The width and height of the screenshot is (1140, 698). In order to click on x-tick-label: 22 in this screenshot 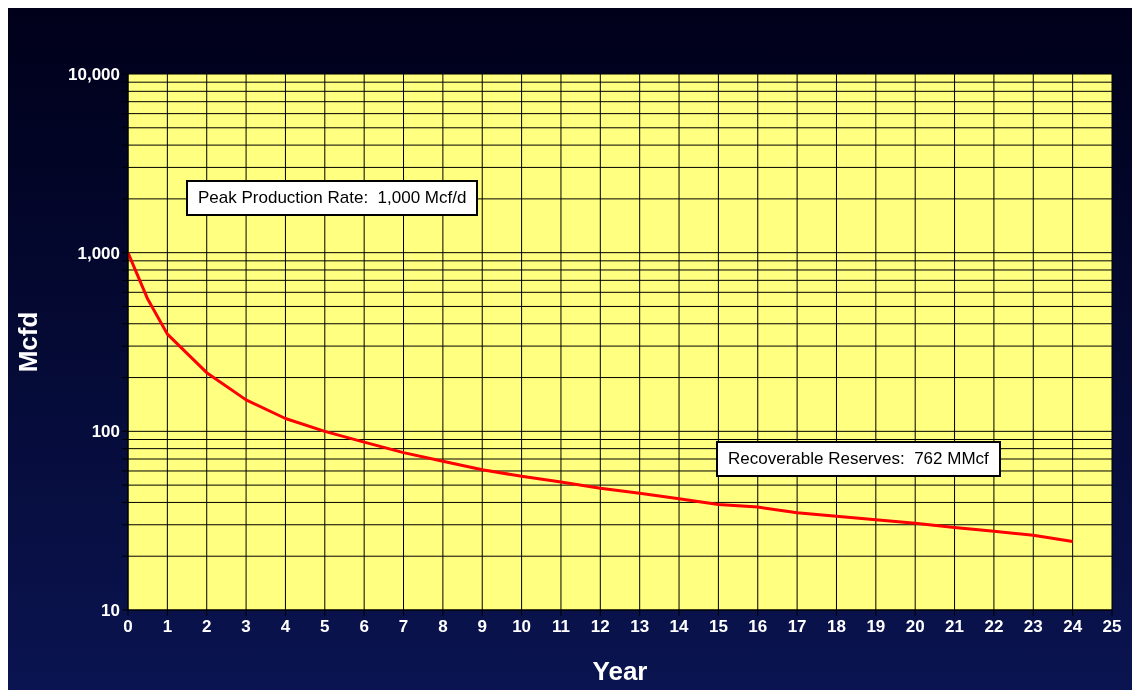, I will do `click(994, 626)`.